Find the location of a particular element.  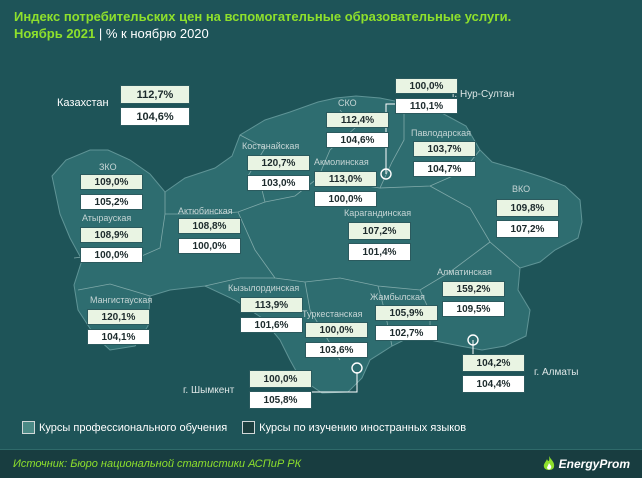

value-pair-turkestan: 100,0% 103,6% is located at coordinates (336, 340).